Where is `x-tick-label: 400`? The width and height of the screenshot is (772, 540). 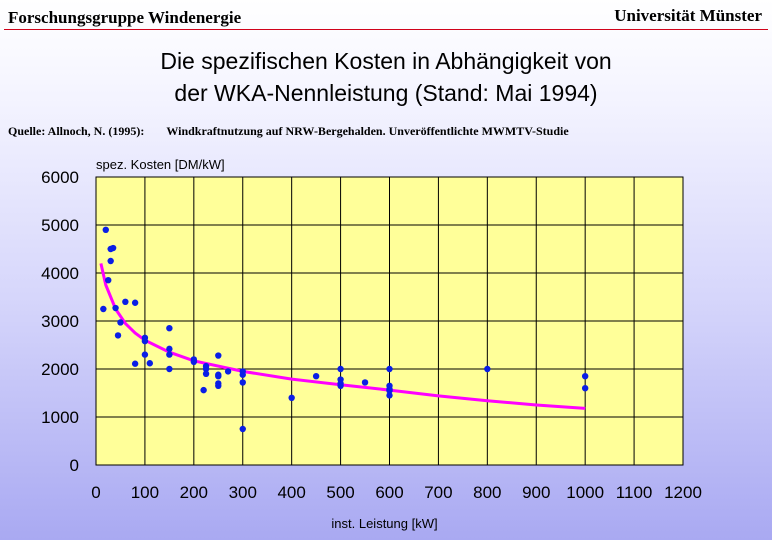 x-tick-label: 400 is located at coordinates (291, 492).